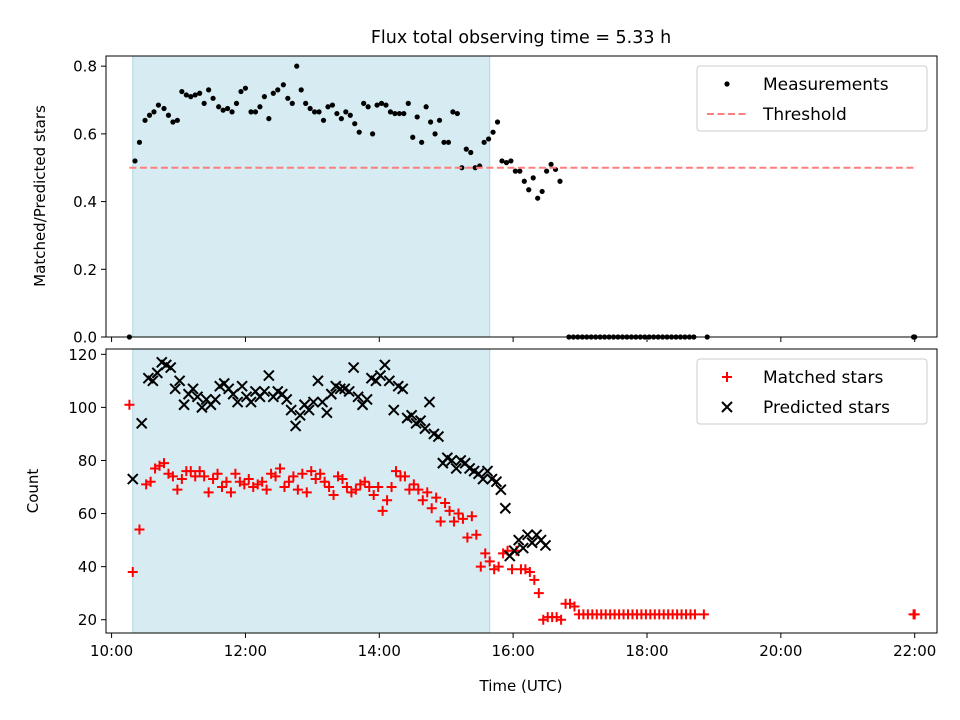 Image resolution: width=960 pixels, height=720 pixels. Describe the element at coordinates (311, 196) in the screenshot. I see `observing-window-span` at that location.